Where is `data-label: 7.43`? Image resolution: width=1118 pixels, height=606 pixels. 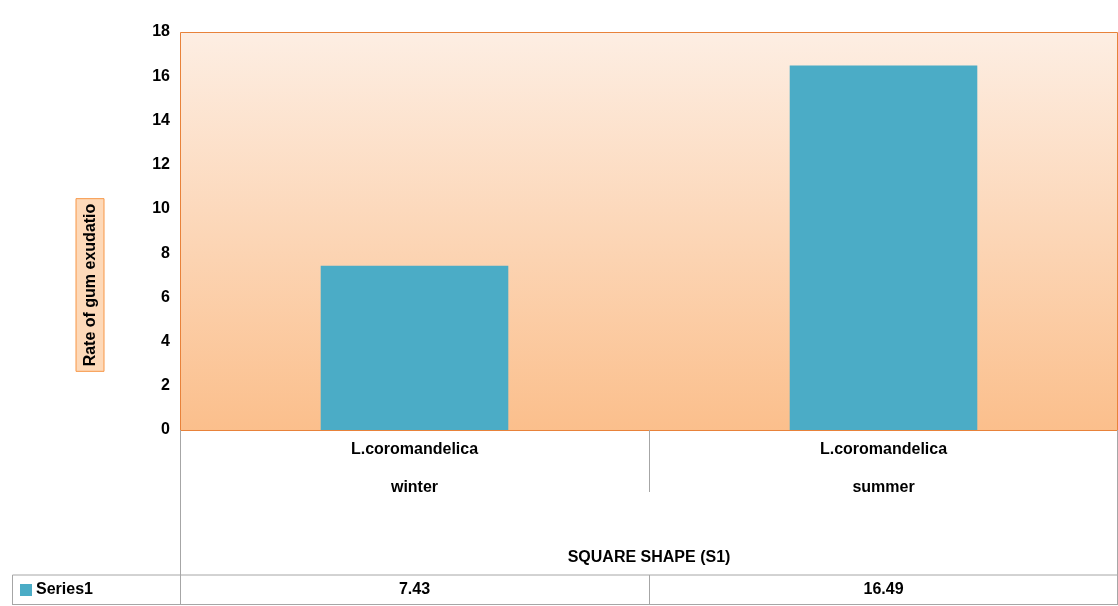
data-label: 7.43 is located at coordinates (414, 589).